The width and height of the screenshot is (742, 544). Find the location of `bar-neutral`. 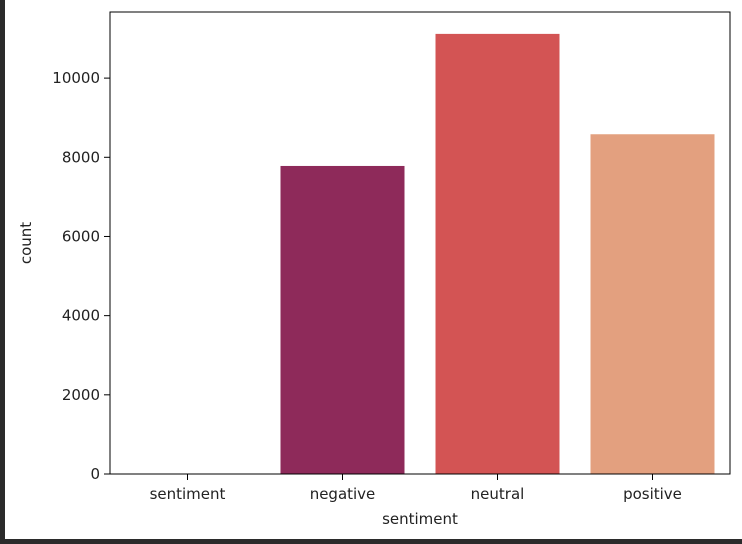

bar-neutral is located at coordinates (497, 253).